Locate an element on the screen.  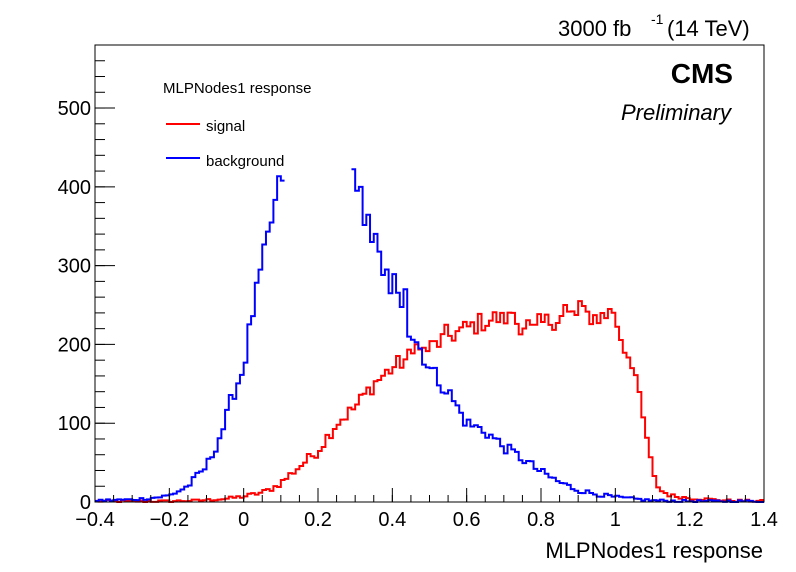
x-tick-label: 0.8 is located at coordinates (541, 520).